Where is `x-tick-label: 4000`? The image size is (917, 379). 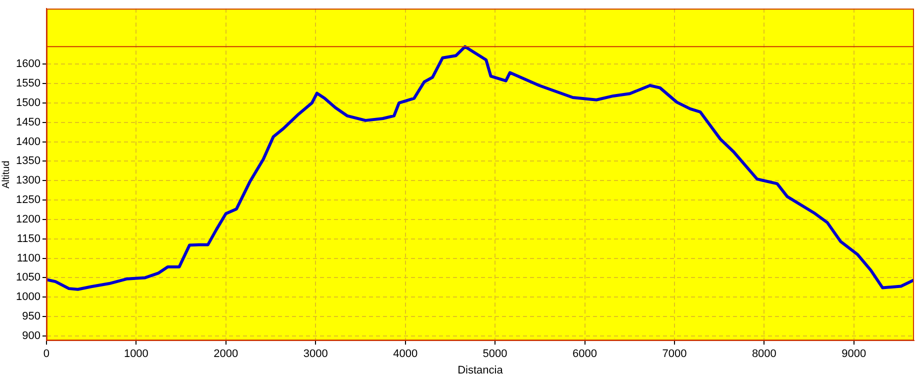 x-tick-label: 4000 is located at coordinates (405, 354).